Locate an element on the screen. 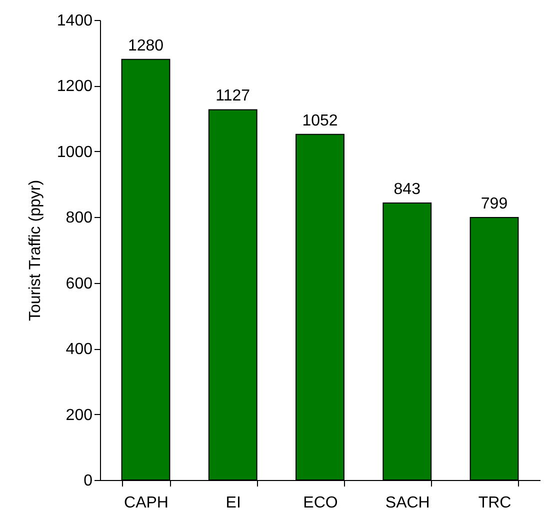  y-tick-label: 800 is located at coordinates (79, 218).